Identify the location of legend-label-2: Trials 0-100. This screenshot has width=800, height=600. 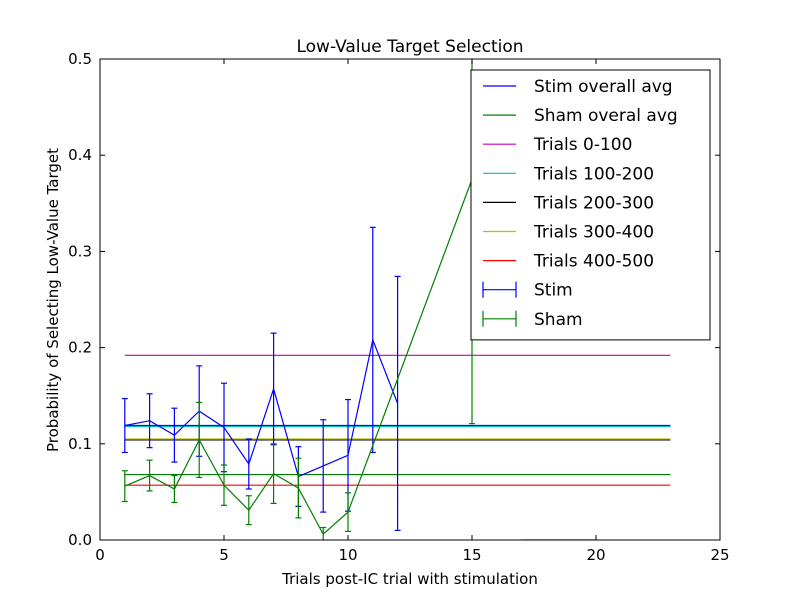
(582, 145).